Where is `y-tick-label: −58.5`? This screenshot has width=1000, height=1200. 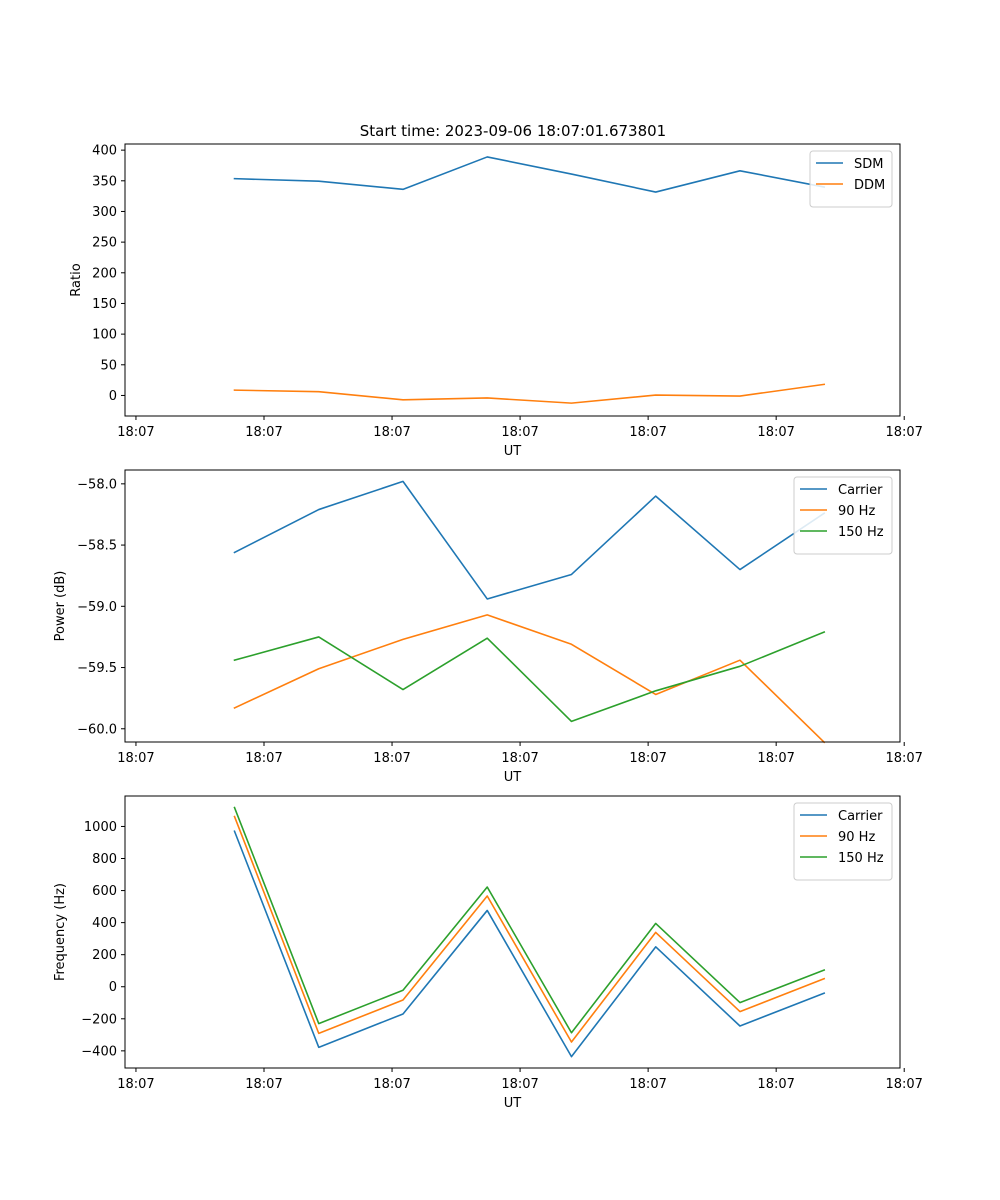 y-tick-label: −58.5 is located at coordinates (97, 546).